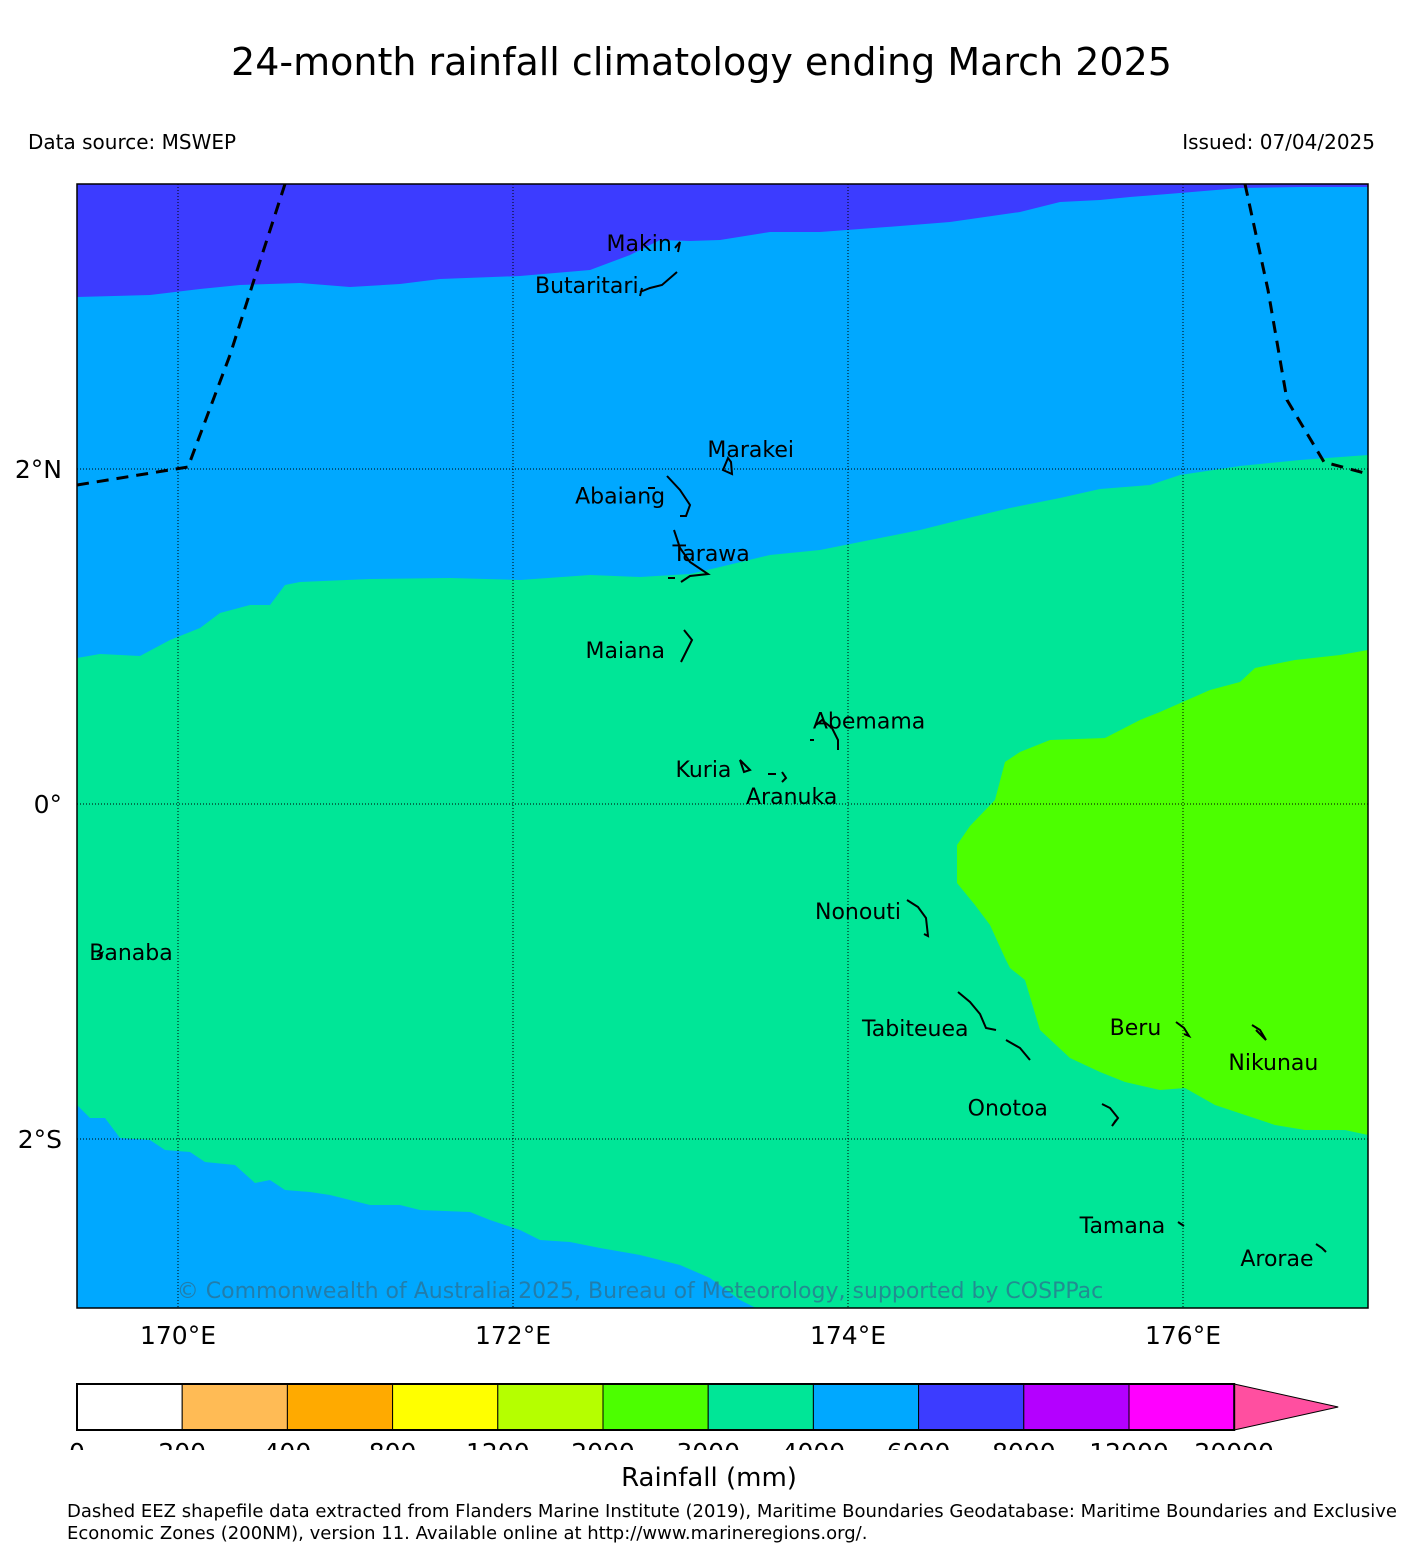  I want to click on lon-tick-label: 174°E, so click(848, 1335).